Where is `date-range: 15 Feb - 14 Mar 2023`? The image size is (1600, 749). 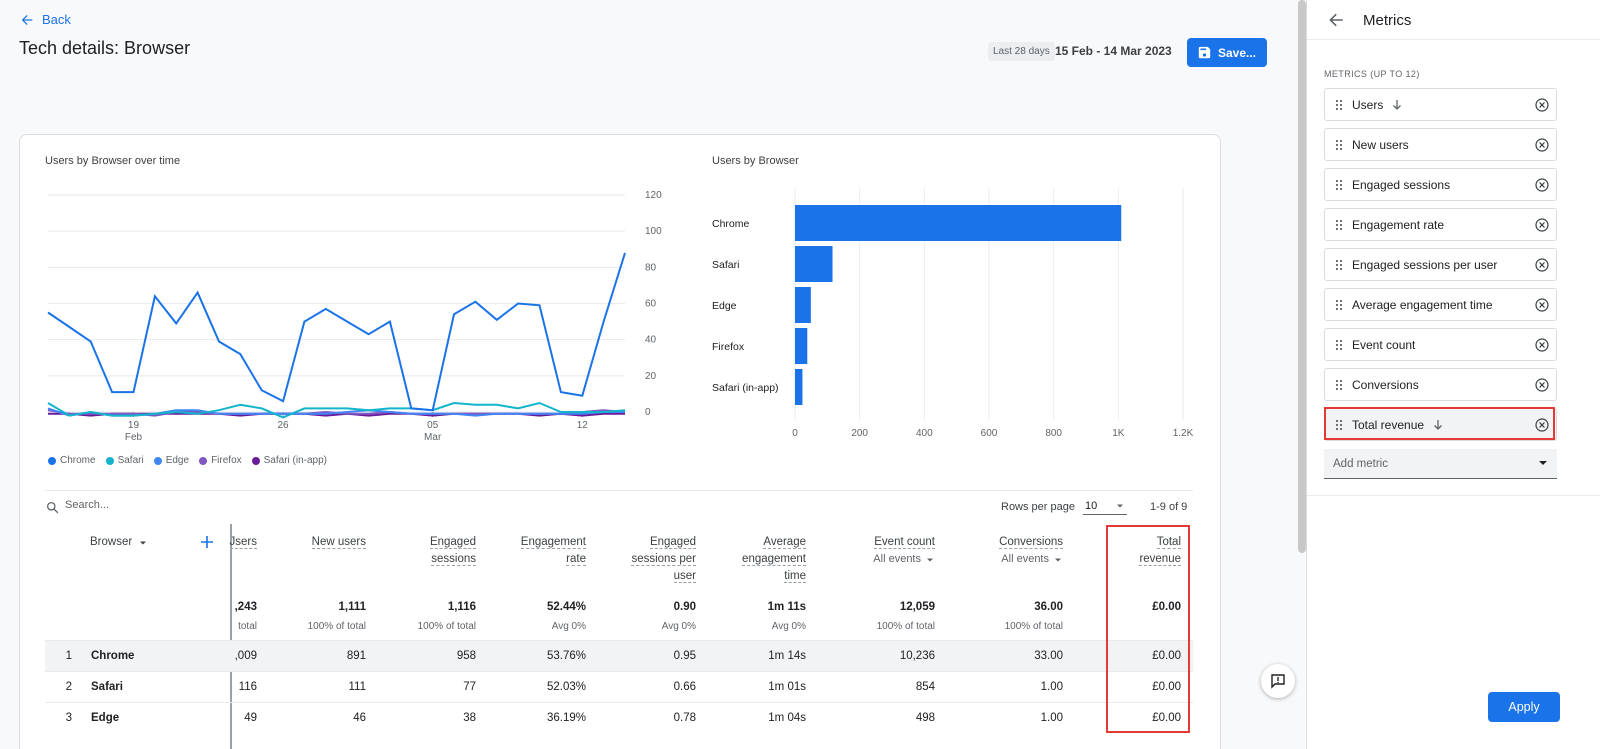
date-range: 15 Feb - 14 Mar 2023 is located at coordinates (1113, 51).